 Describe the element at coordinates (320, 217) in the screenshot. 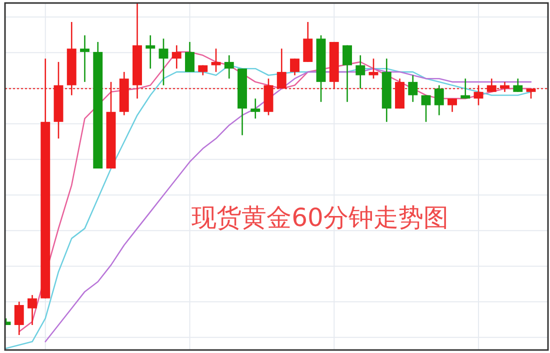

I see `text: 现货黄金60分钟走势图` at that location.